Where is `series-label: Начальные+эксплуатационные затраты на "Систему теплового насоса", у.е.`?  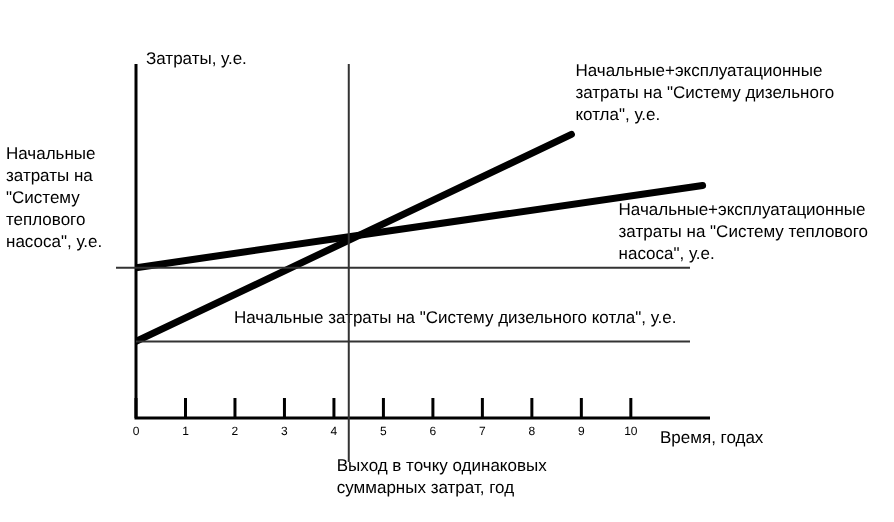 series-label: Начальные+эксплуатационные затраты на "Систему теплового насоса", у.е. is located at coordinates (743, 230).